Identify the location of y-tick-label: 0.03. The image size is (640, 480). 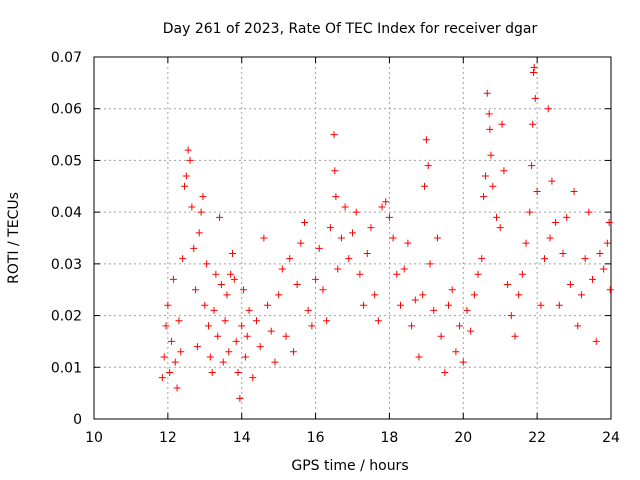
(66, 265).